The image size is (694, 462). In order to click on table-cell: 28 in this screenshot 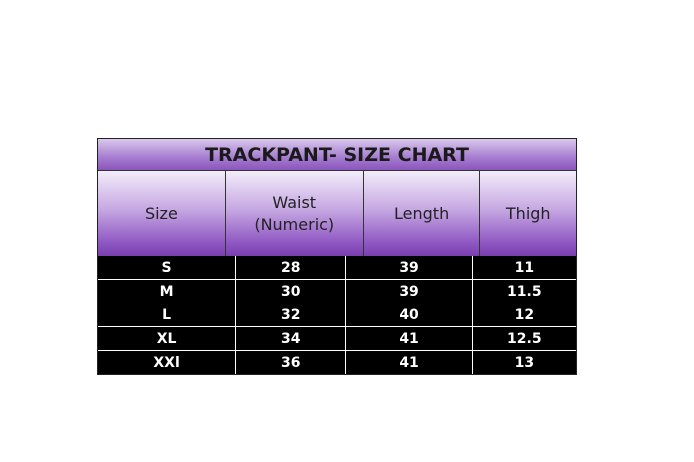, I will do `click(291, 267)`.